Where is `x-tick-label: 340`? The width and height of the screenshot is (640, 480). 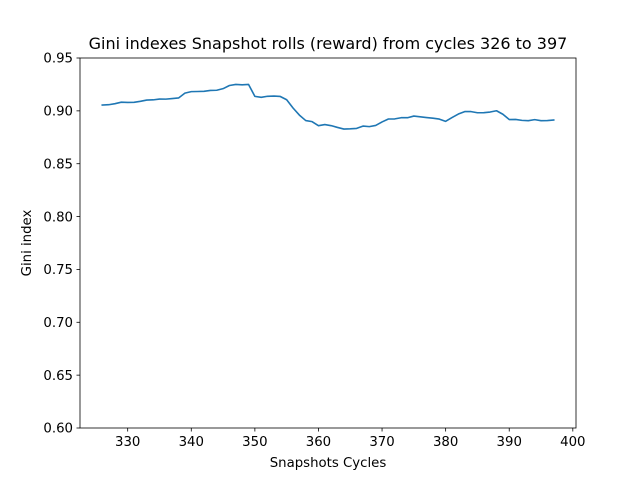
x-tick-label: 340 is located at coordinates (191, 442).